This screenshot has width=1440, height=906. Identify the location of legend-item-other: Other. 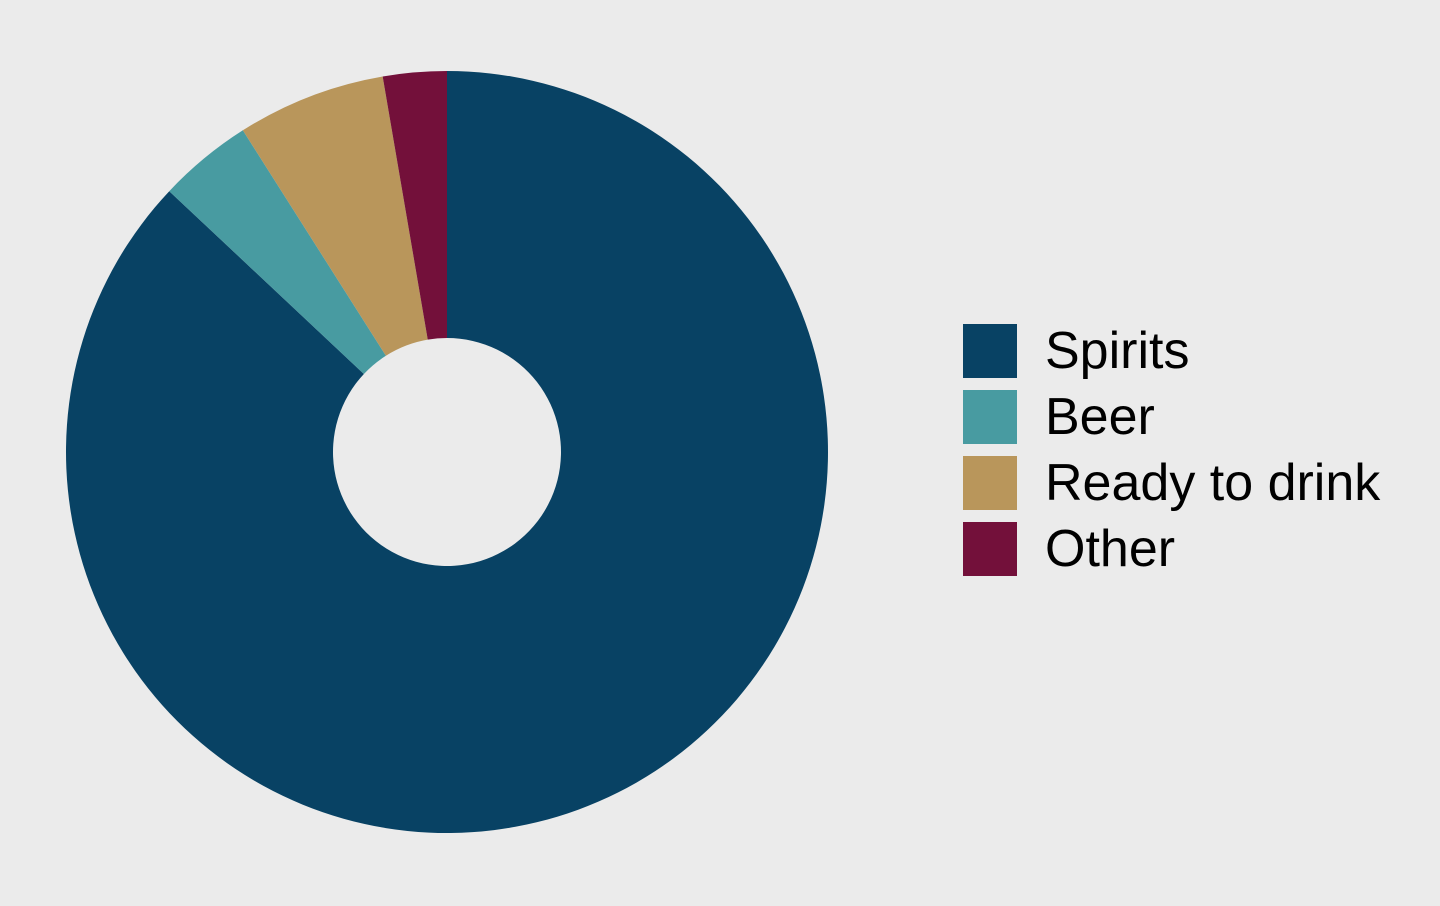
(1171, 549).